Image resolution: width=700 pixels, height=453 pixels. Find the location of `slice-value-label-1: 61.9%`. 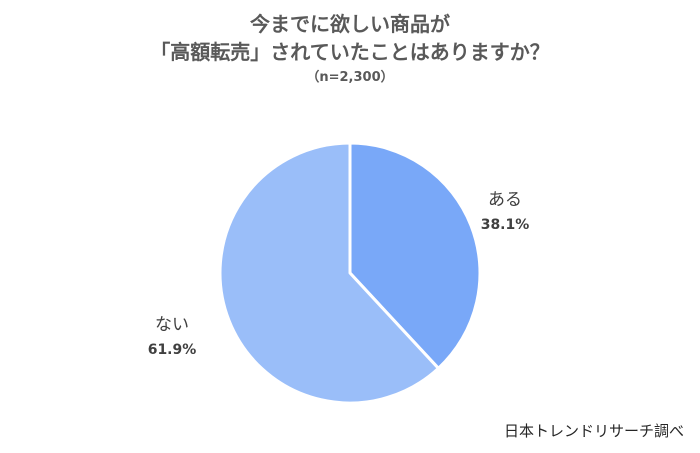

slice-value-label-1: 61.9% is located at coordinates (172, 350).